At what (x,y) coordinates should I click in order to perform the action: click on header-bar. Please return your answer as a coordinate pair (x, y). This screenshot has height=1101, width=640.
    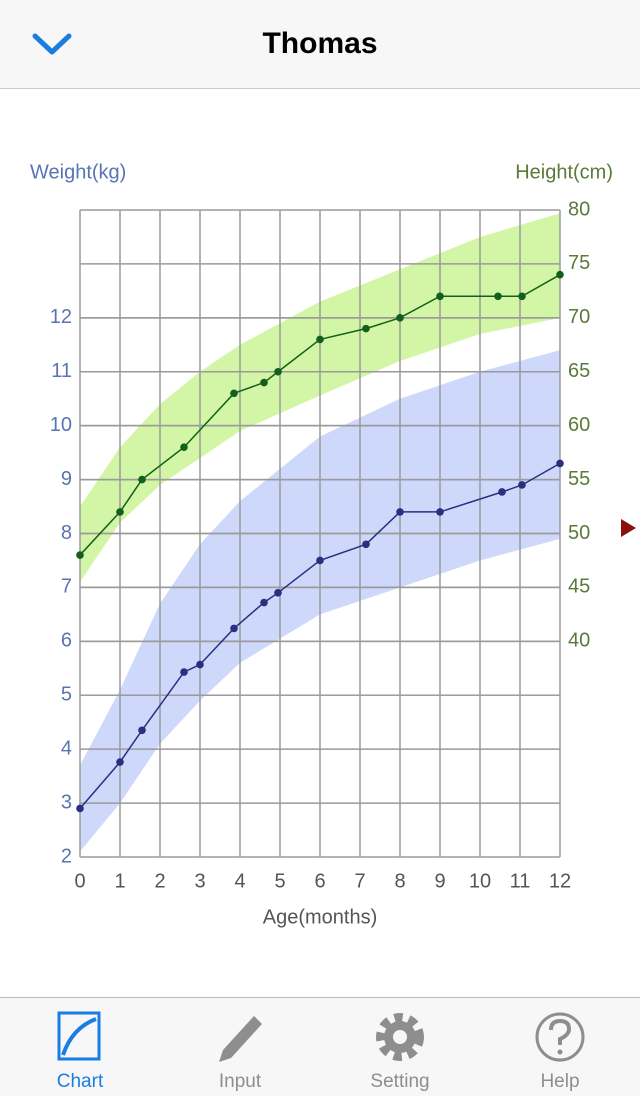
    Looking at the image, I should click on (320, 44).